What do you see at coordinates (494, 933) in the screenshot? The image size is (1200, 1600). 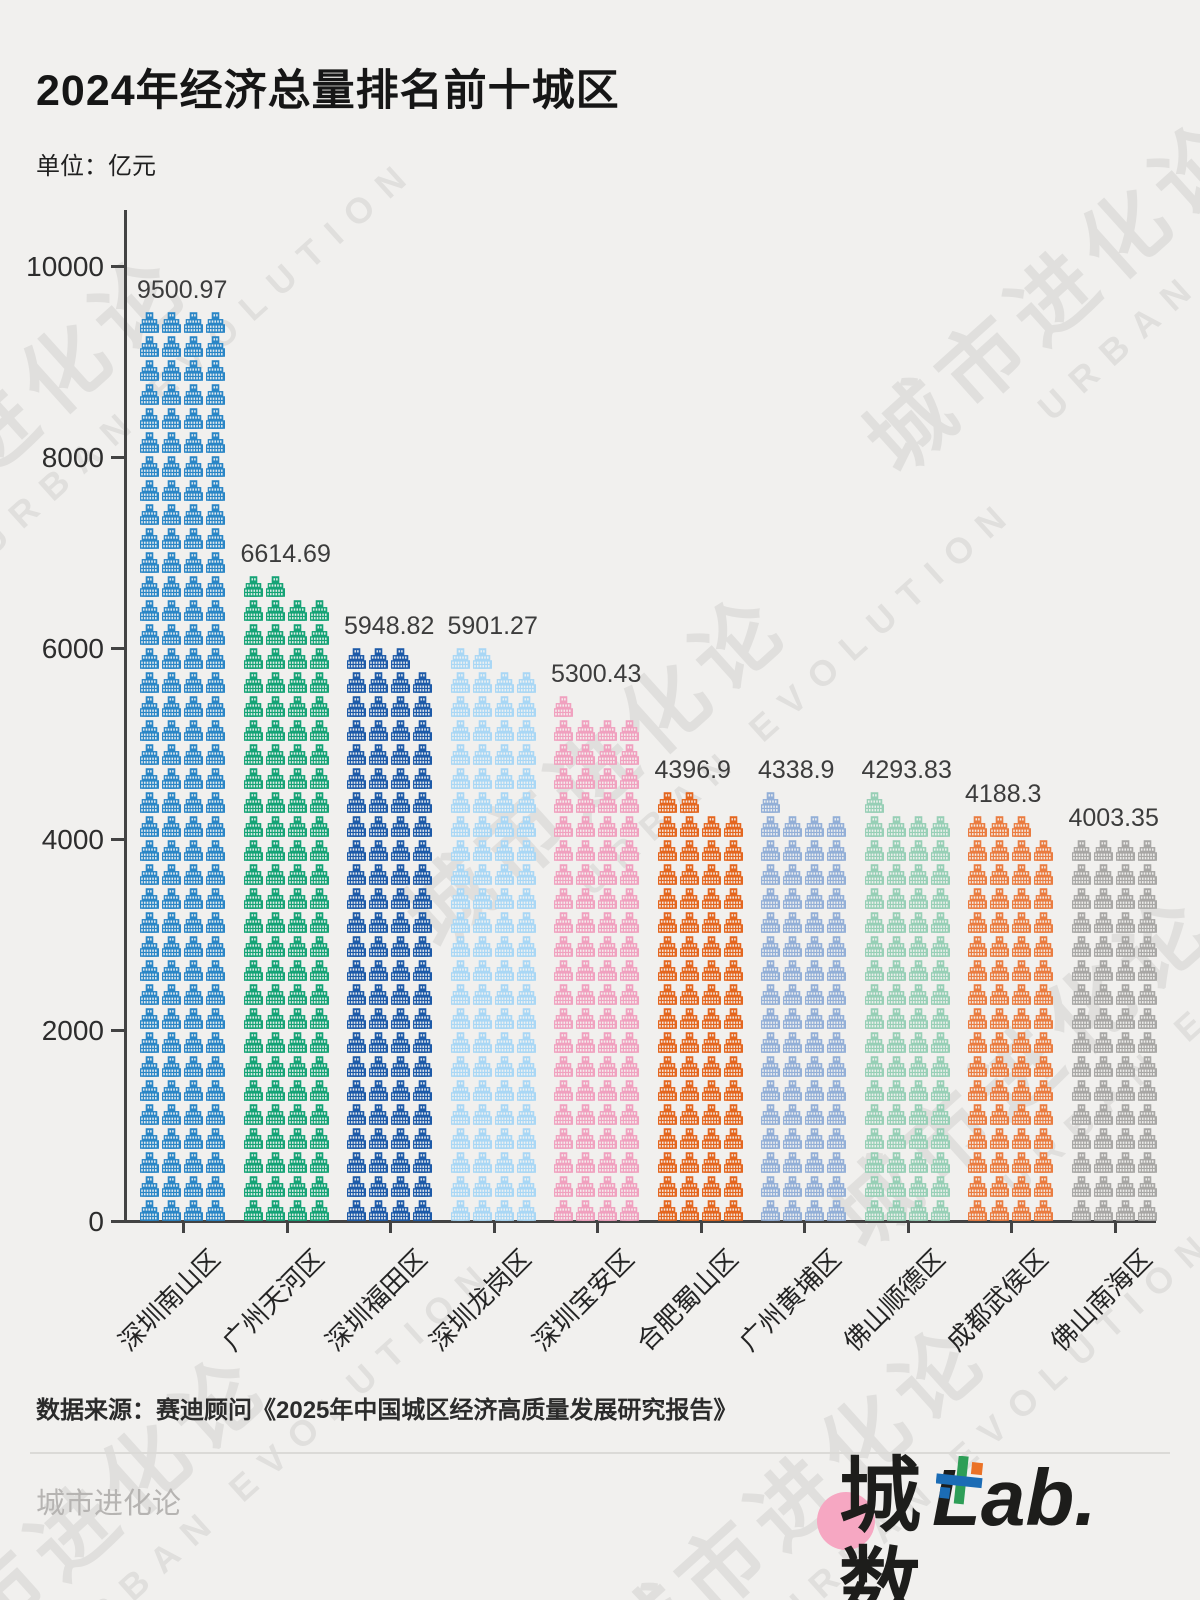 I see `bar-column` at bounding box center [494, 933].